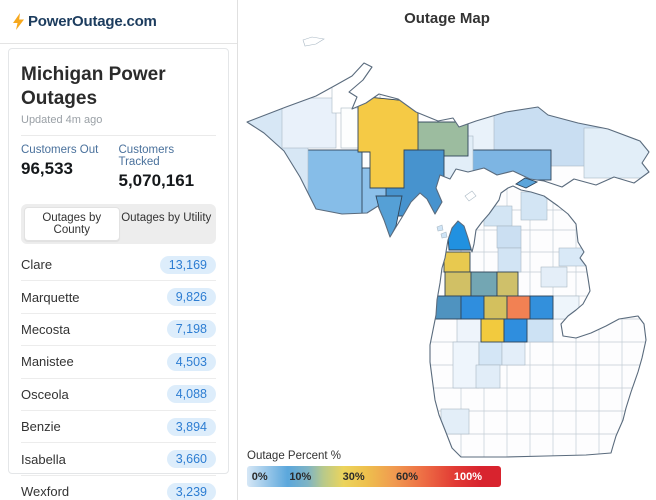 The width and height of the screenshot is (656, 500). What do you see at coordinates (93, 86) in the screenshot?
I see `page-title: Michigan Power Outages` at bounding box center [93, 86].